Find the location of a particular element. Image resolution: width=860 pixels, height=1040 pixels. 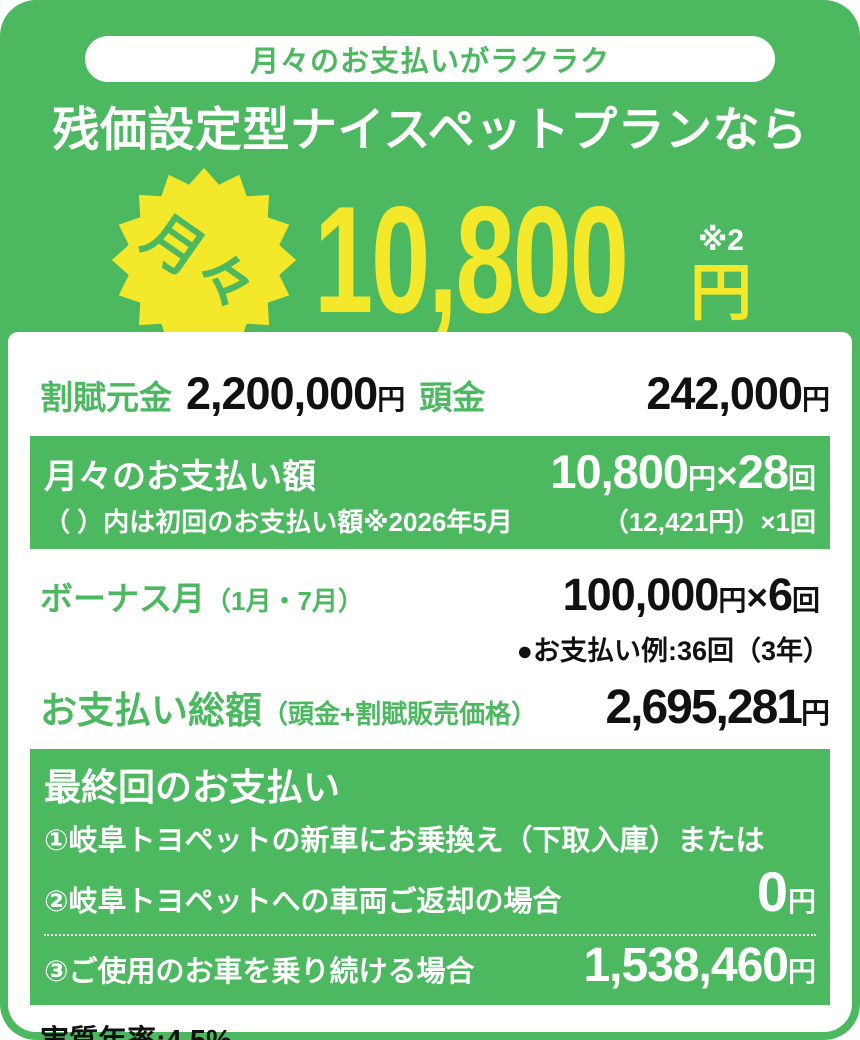

total-payment-row: お支払い総額（頭金+割賦販売価格） 2,695,281円 is located at coordinates (435, 707).